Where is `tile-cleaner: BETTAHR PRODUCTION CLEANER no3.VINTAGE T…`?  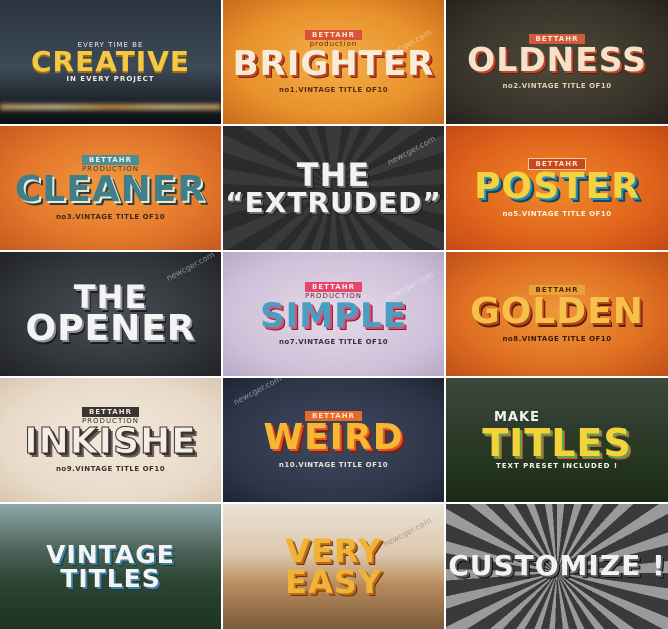 tile-cleaner: BETTAHR PRODUCTION CLEANER no3.VINTAGE T… is located at coordinates (110, 188).